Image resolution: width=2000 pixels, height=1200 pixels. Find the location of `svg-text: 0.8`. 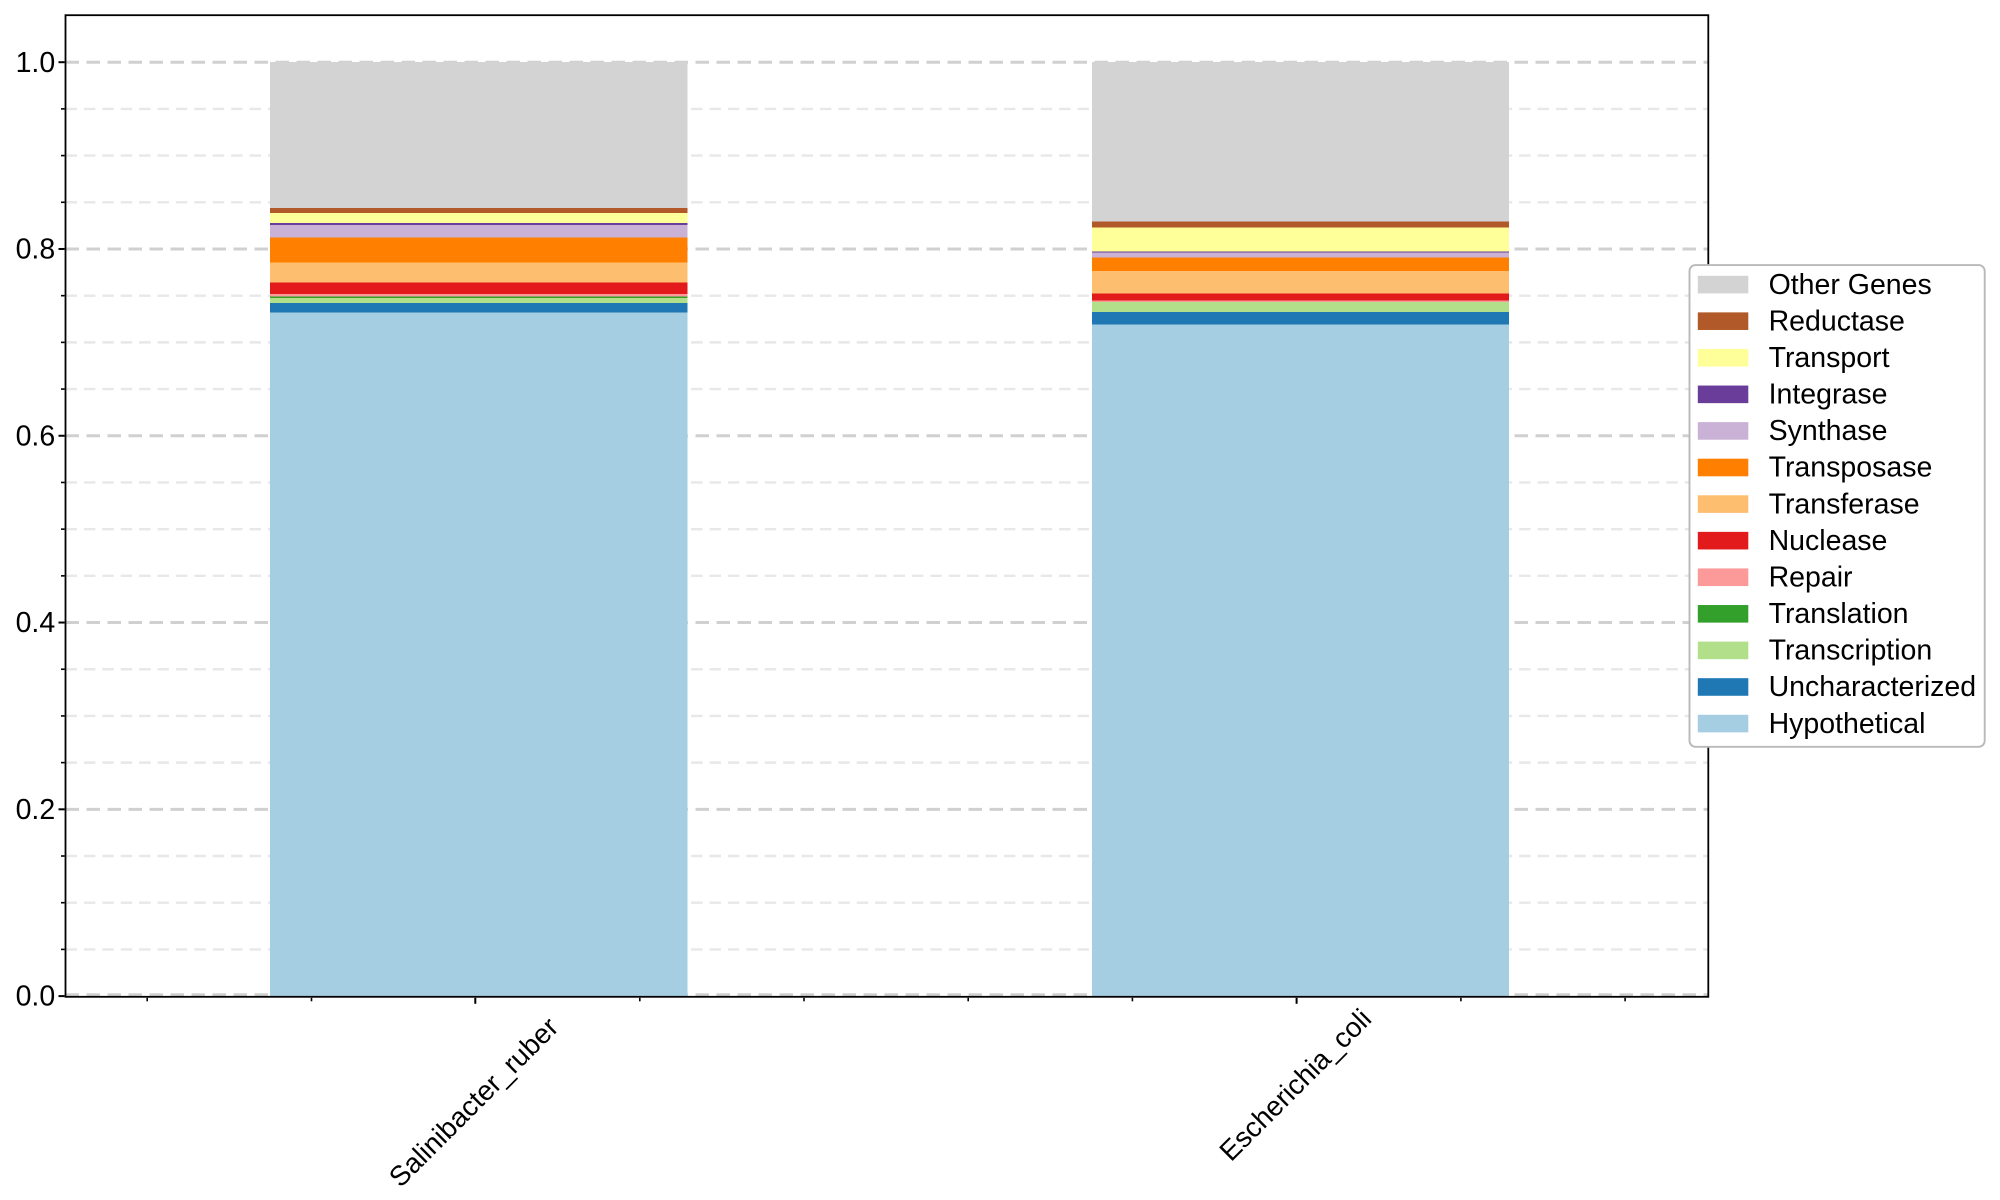

svg-text: 0.8 is located at coordinates (36, 250).